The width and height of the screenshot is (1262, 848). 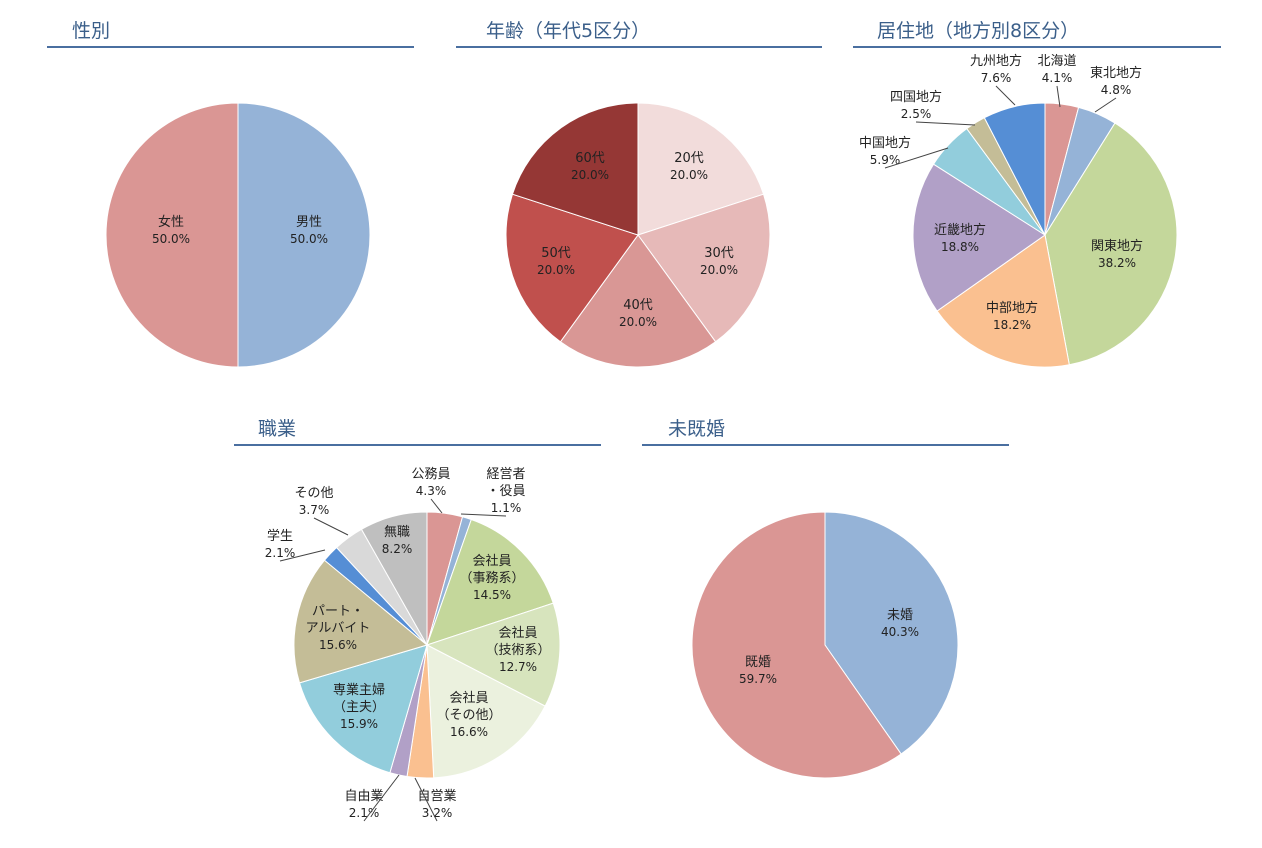 What do you see at coordinates (758, 679) in the screenshot?
I see `slice-label-value: 59.7%` at bounding box center [758, 679].